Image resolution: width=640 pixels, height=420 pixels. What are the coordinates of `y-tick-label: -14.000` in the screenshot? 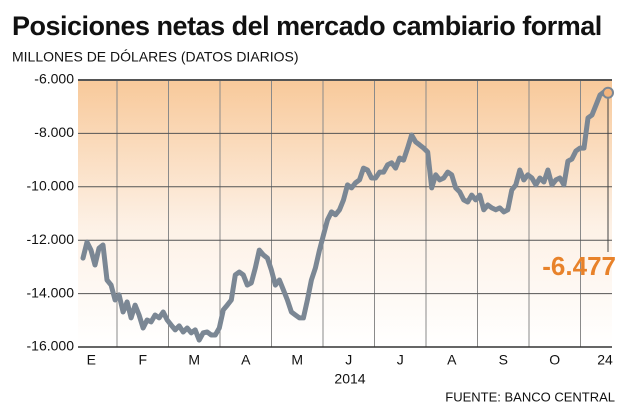 It's located at (51, 292).